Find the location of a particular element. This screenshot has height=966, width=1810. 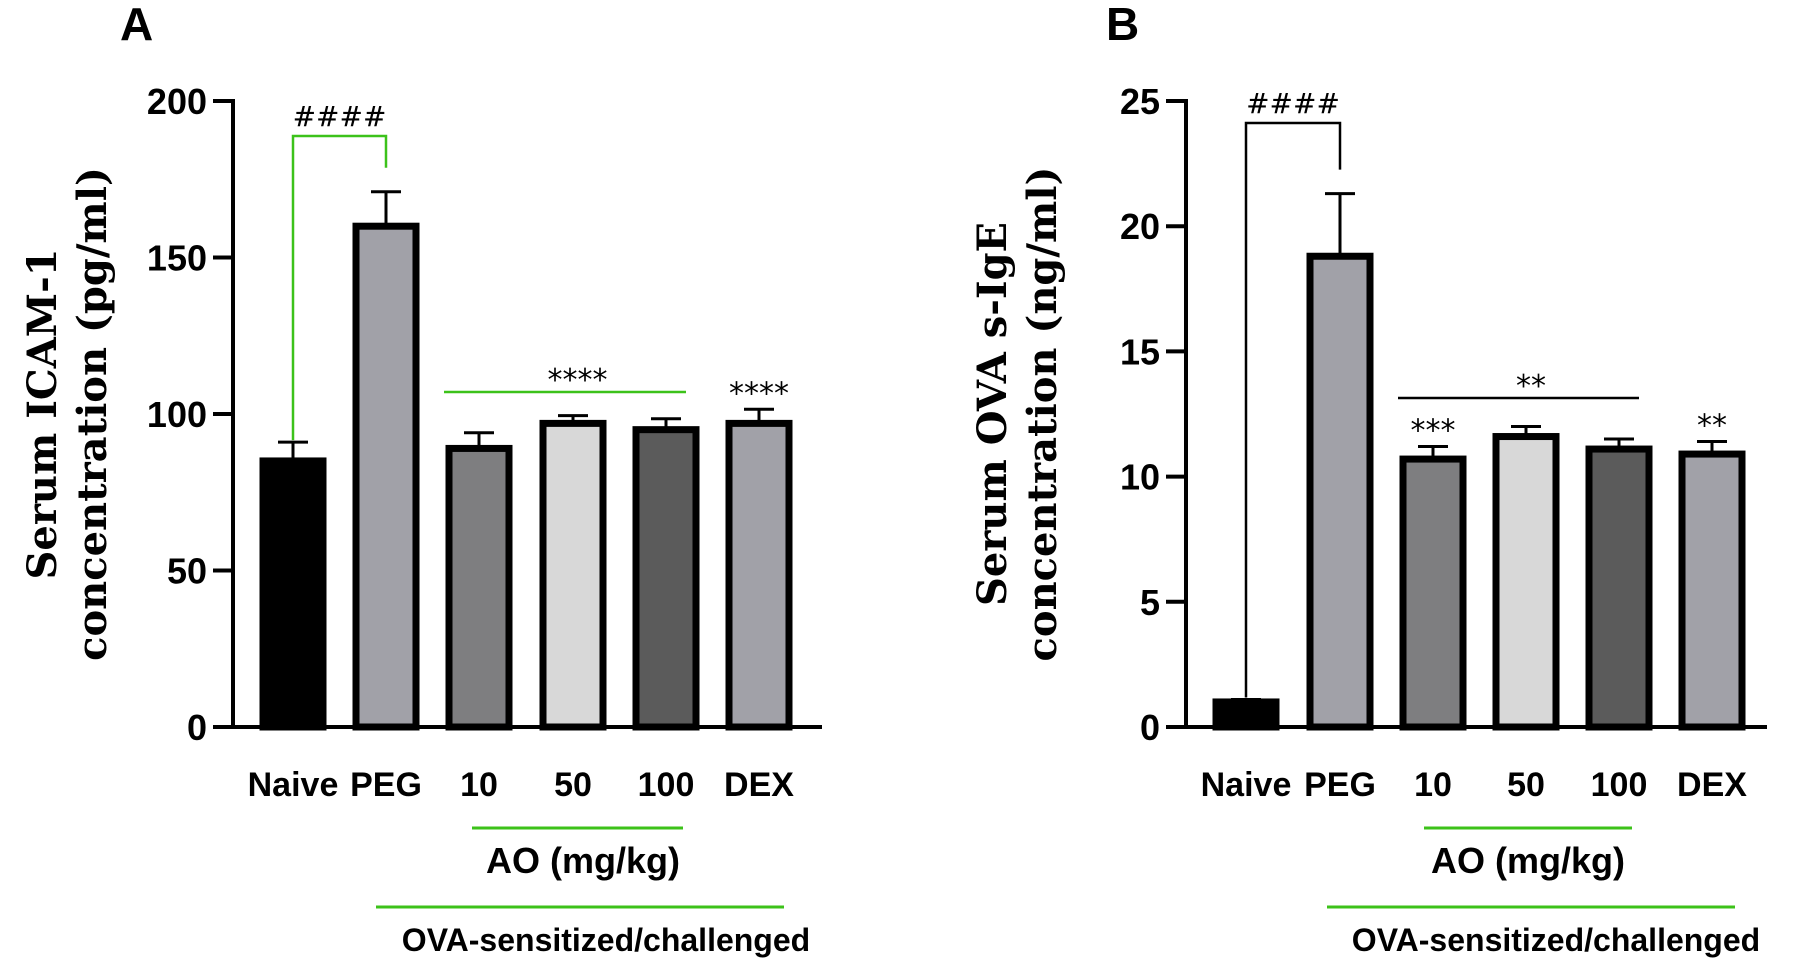

panel-letter: A is located at coordinates (136, 25).